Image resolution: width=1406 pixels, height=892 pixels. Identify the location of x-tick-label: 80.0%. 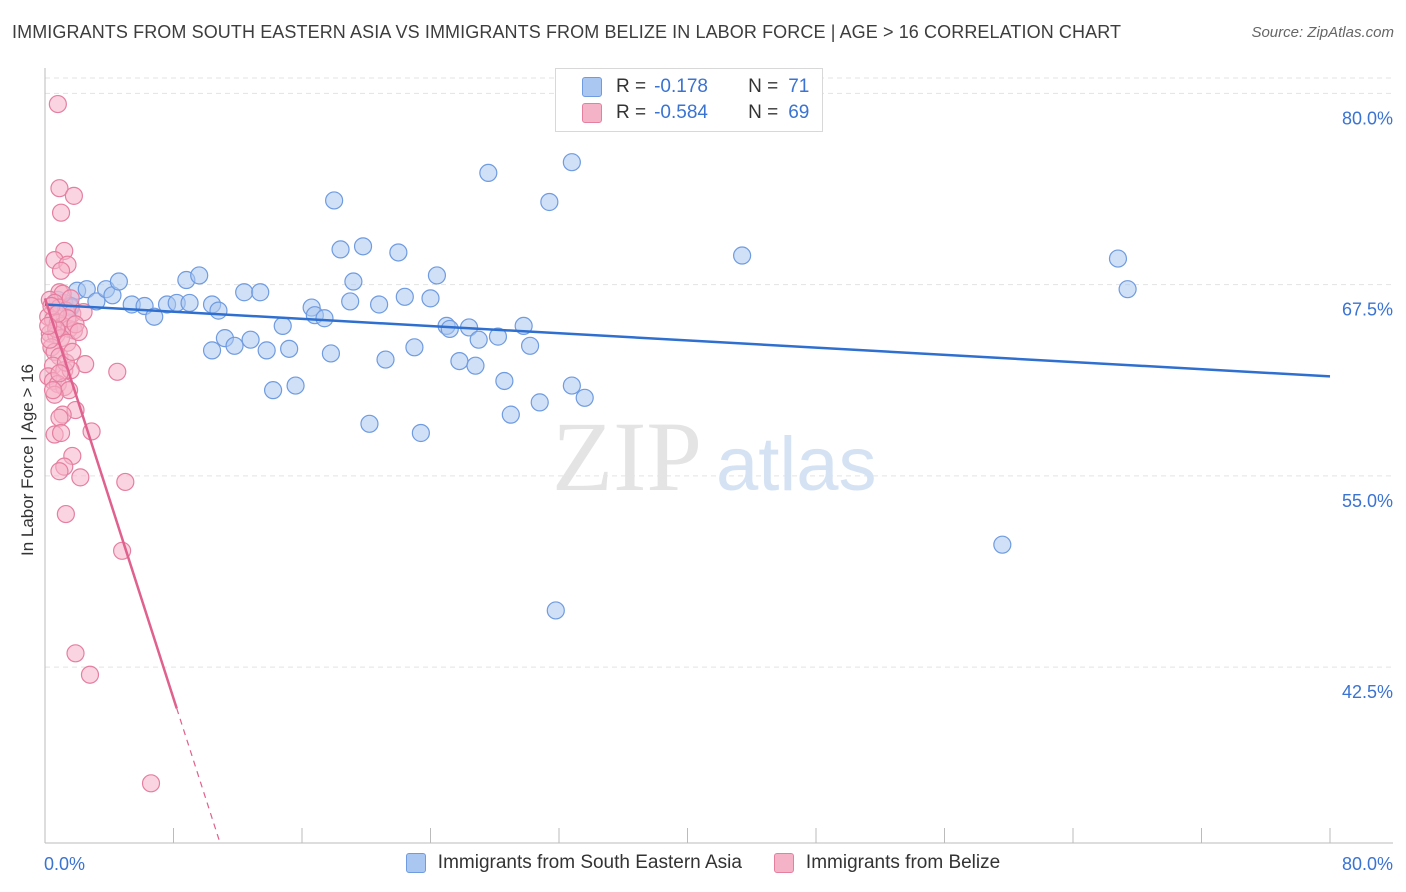
(1367, 864).